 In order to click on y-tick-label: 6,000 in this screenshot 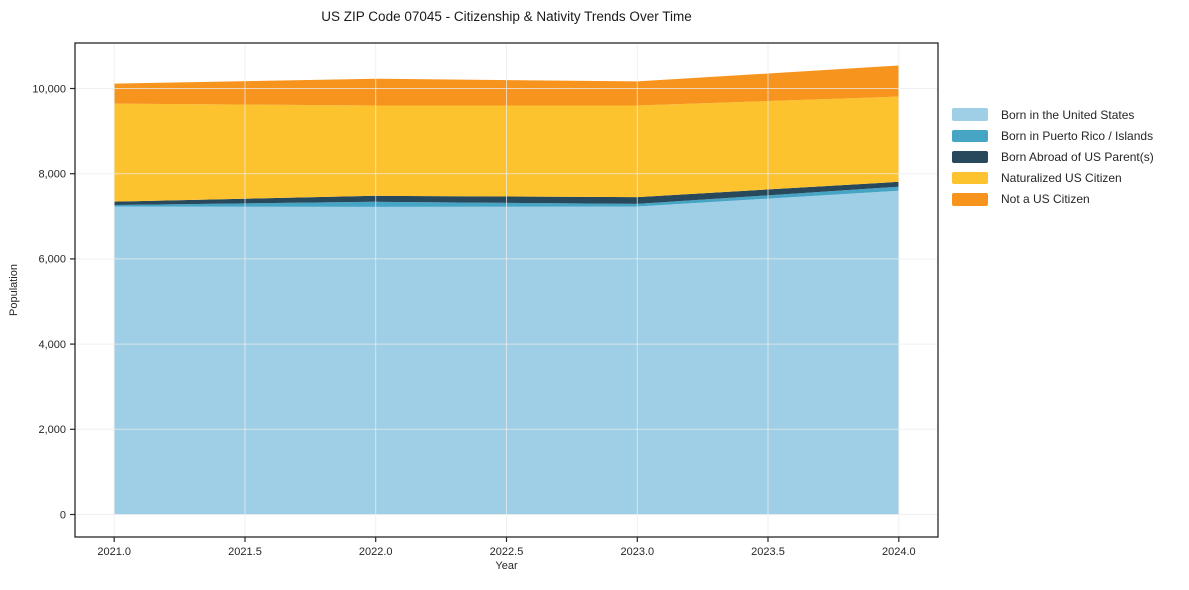, I will do `click(52, 260)`.